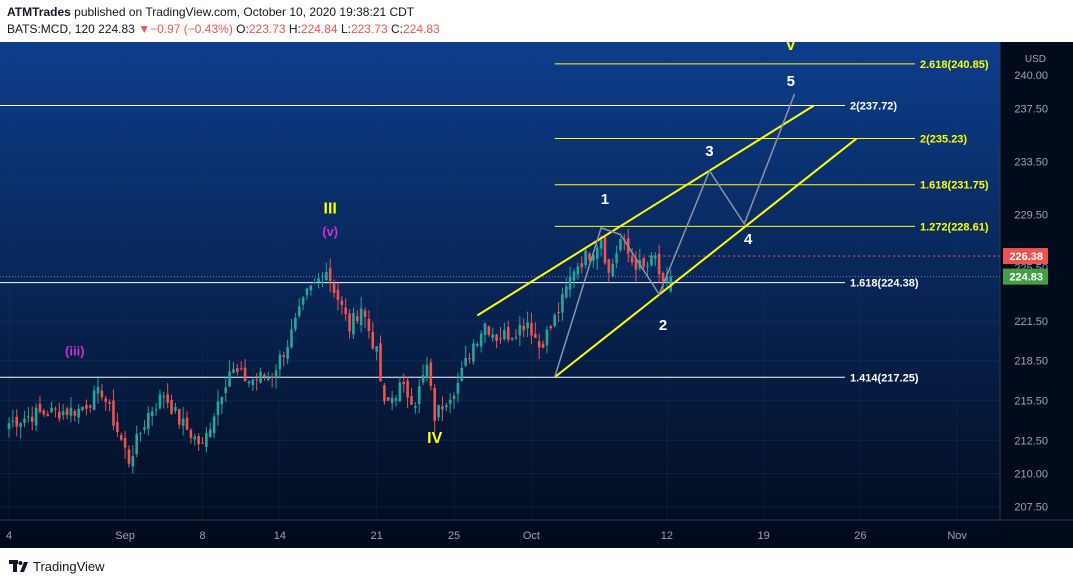 The height and width of the screenshot is (586, 1073). What do you see at coordinates (454, 536) in the screenshot?
I see `time-tick-label: 25` at bounding box center [454, 536].